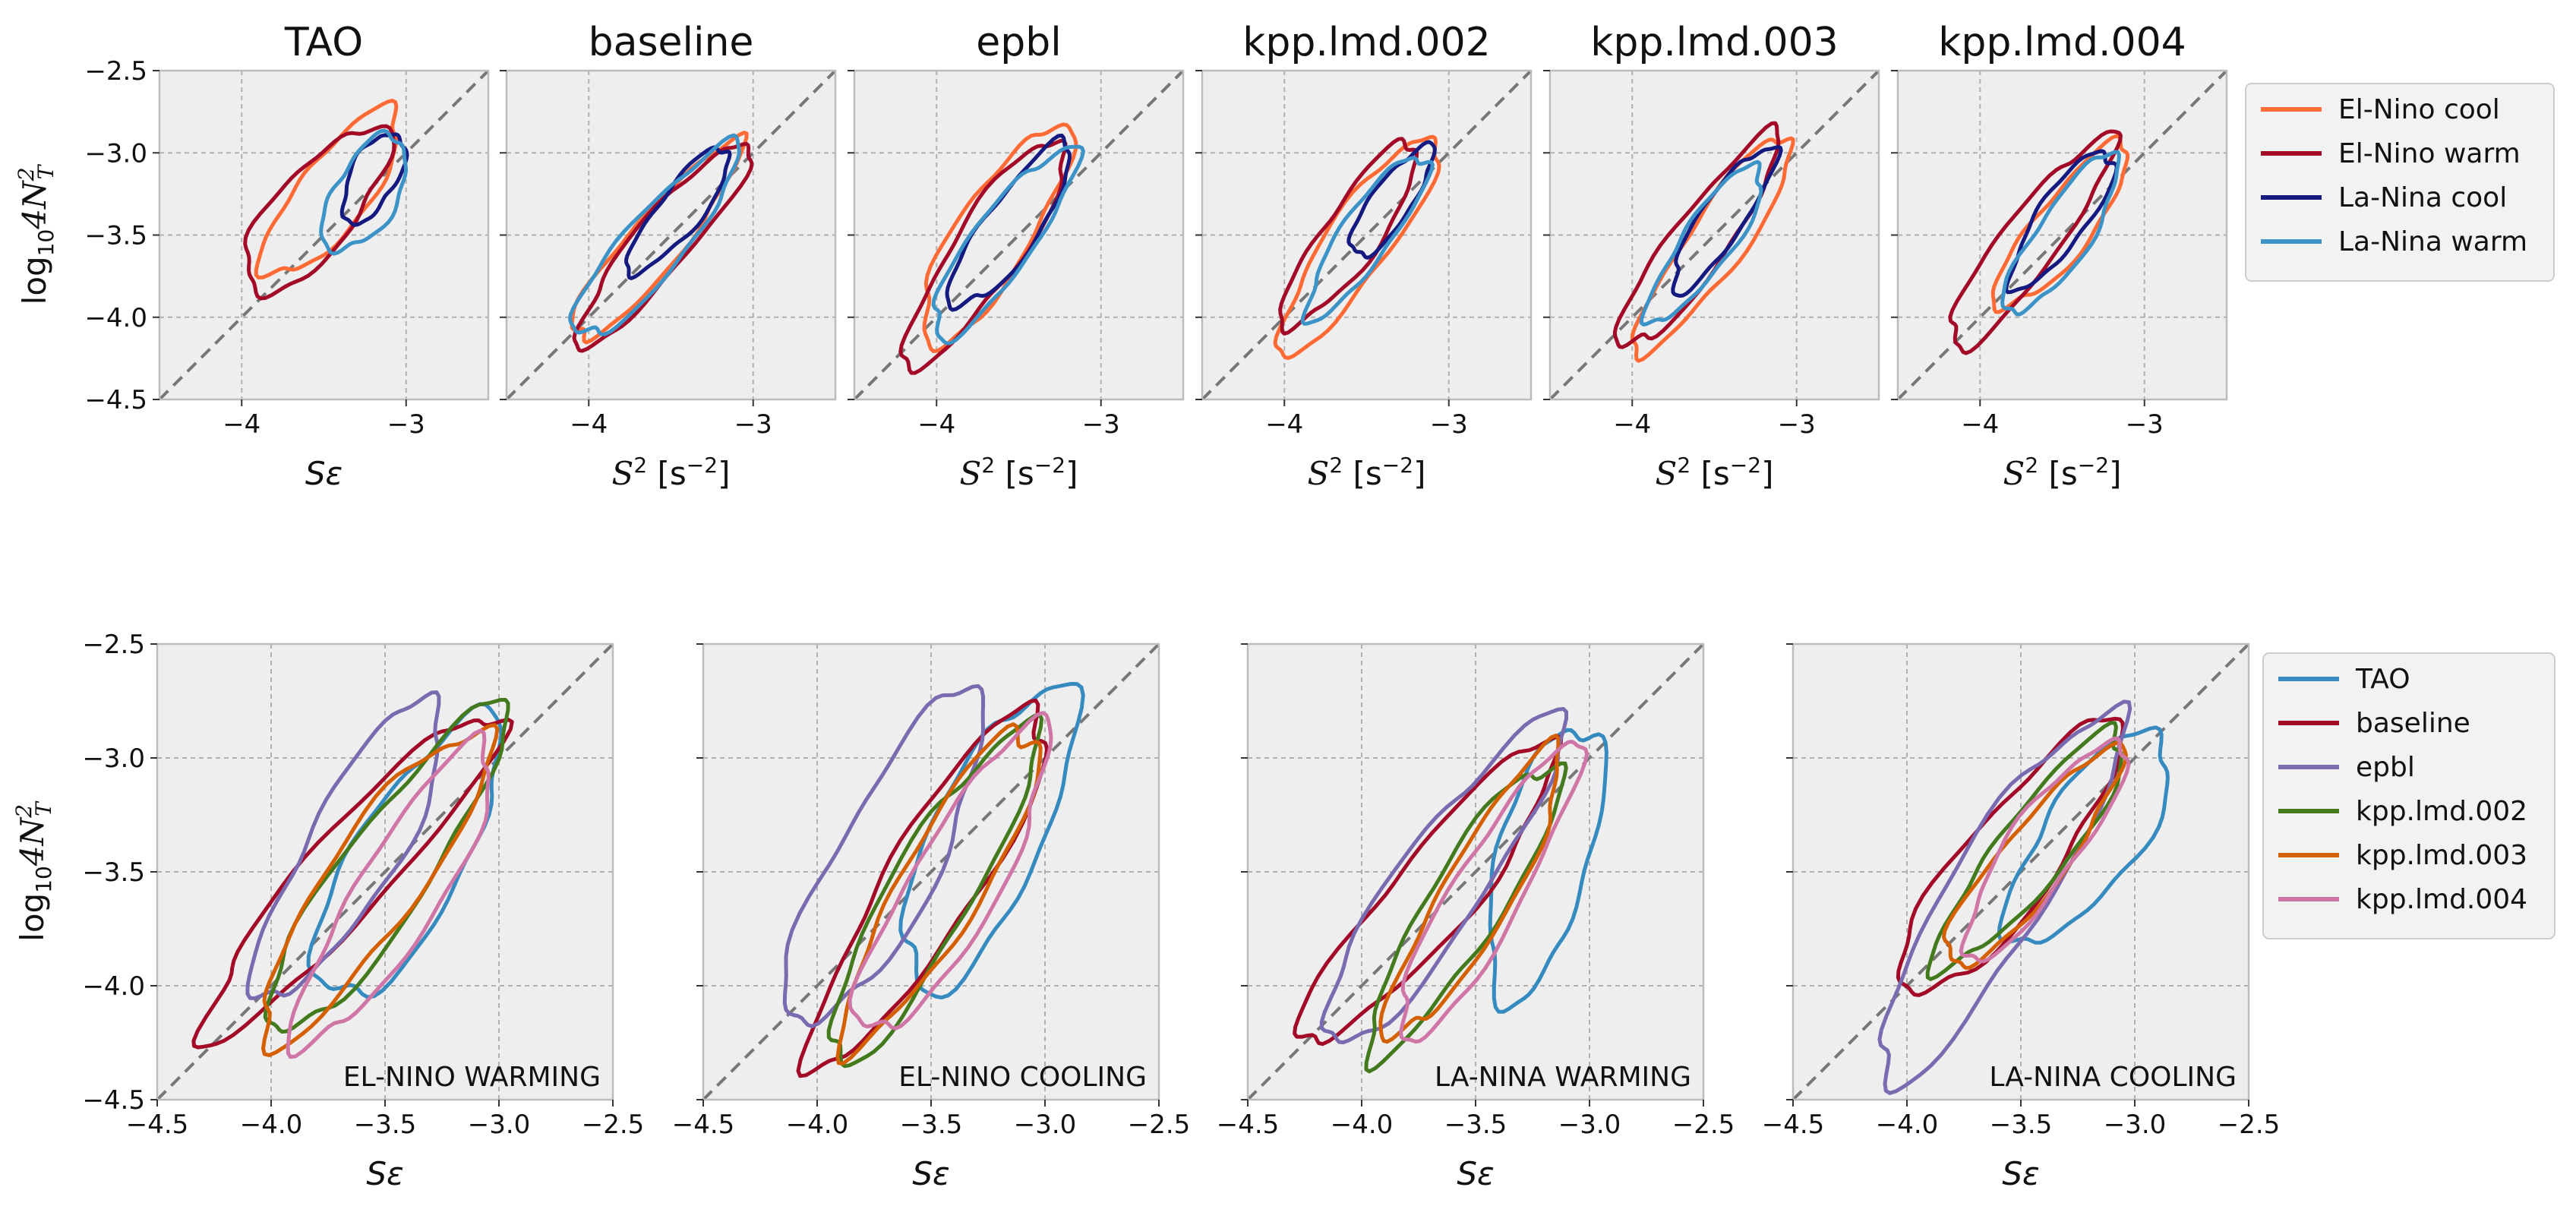  What do you see at coordinates (1023, 1077) in the screenshot?
I see `panel-annotation: EL-NINO COOLING` at bounding box center [1023, 1077].